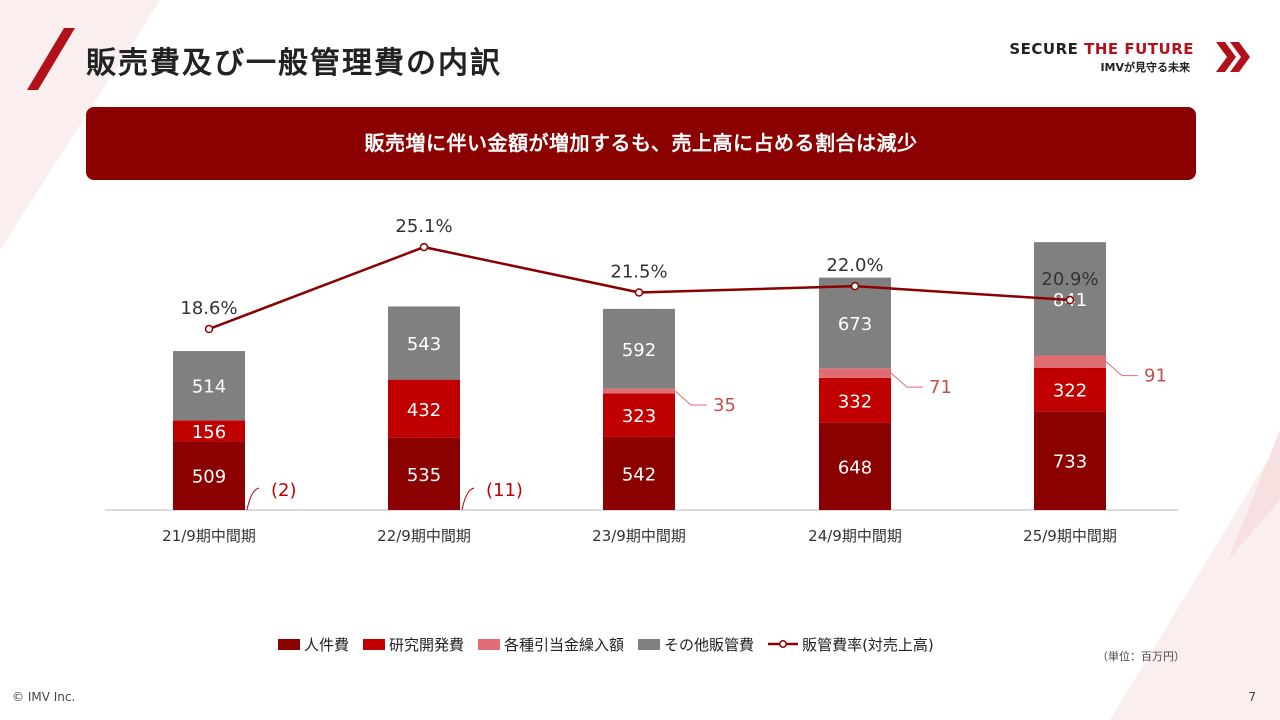 This screenshot has height=720, width=1280. I want to click on data-label: 535, so click(424, 475).